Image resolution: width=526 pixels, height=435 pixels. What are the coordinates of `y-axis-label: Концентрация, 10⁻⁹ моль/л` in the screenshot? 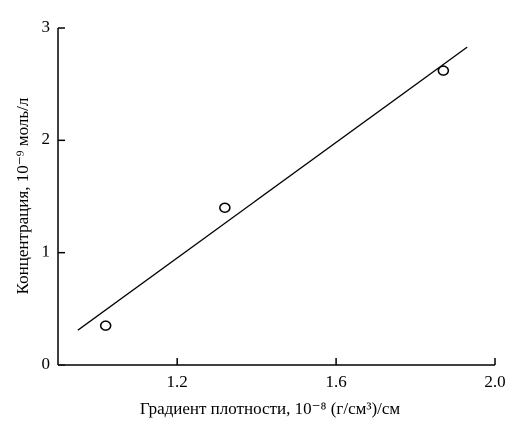 It's located at (22, 195).